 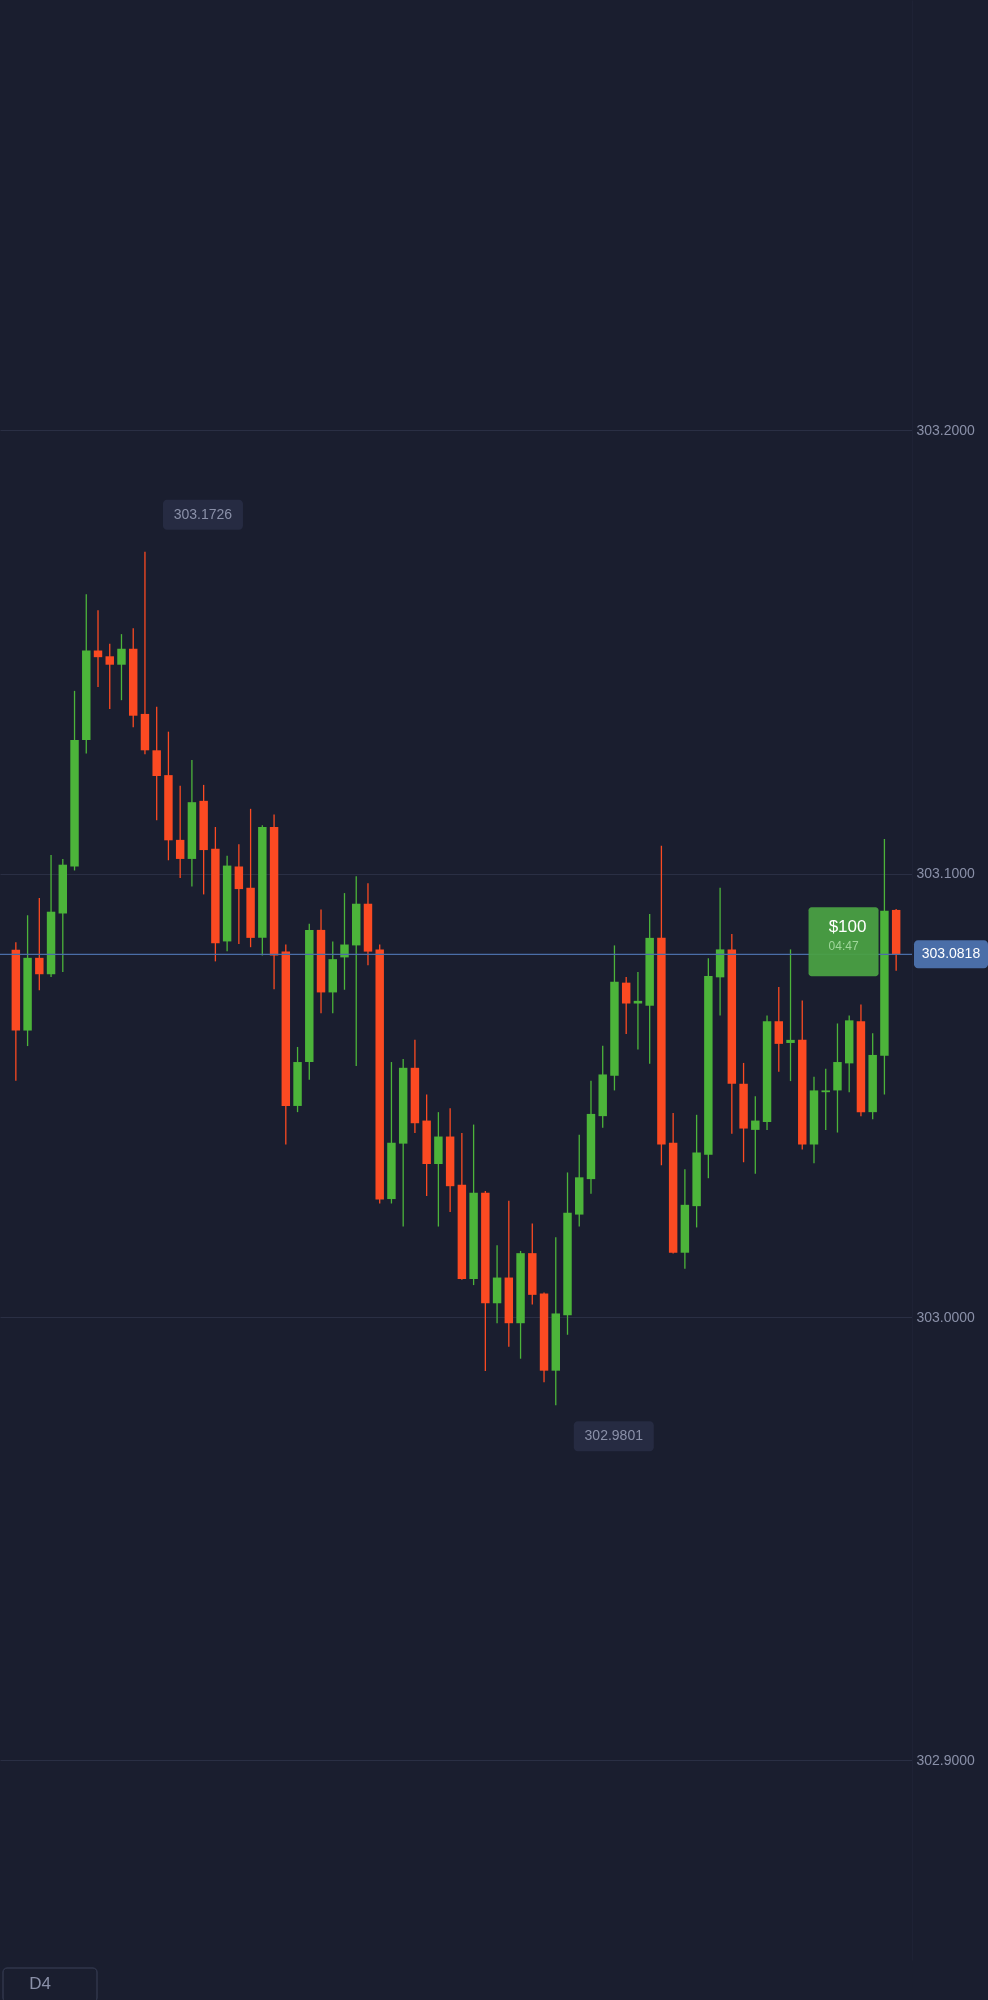 I want to click on annotation: $100, so click(x=847, y=927).